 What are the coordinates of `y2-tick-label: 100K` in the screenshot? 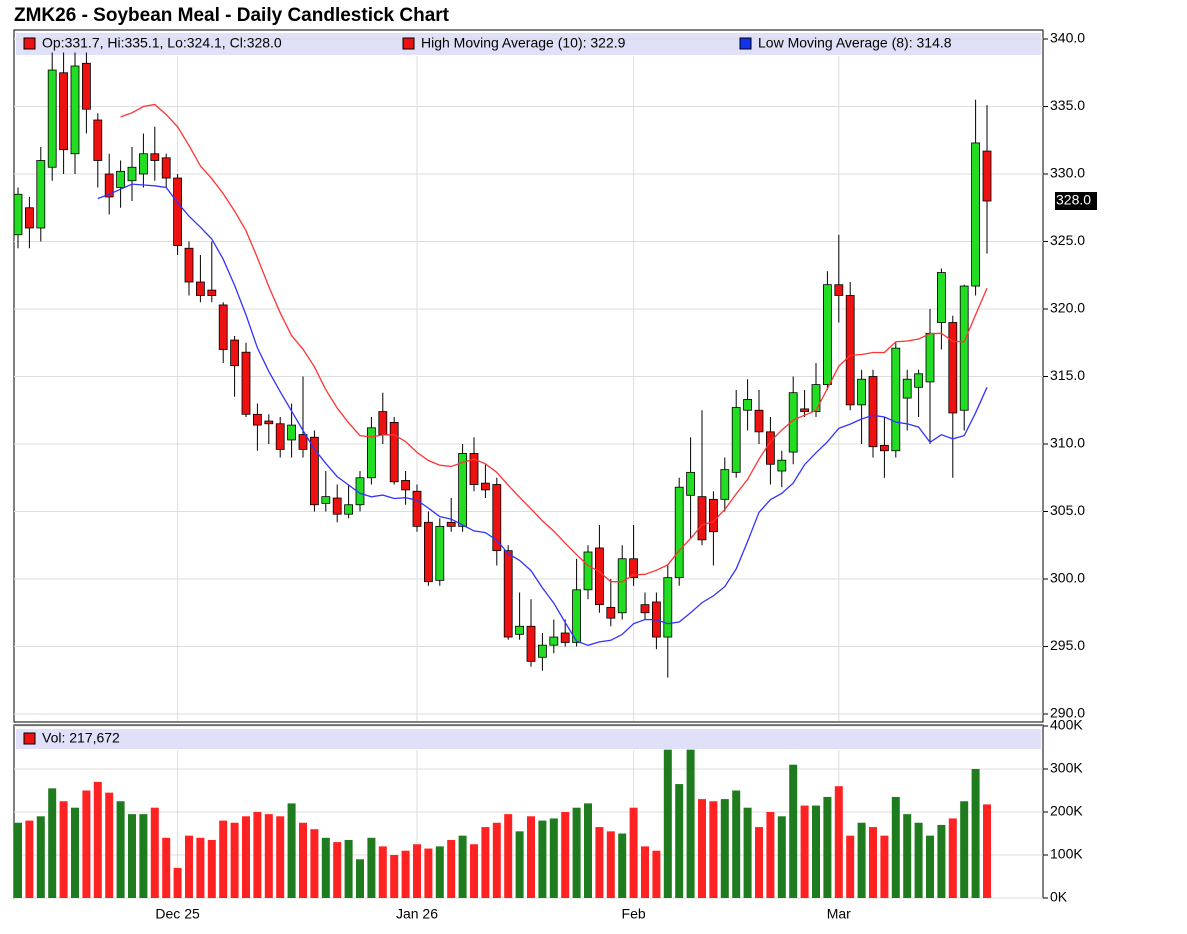 It's located at (1066, 854).